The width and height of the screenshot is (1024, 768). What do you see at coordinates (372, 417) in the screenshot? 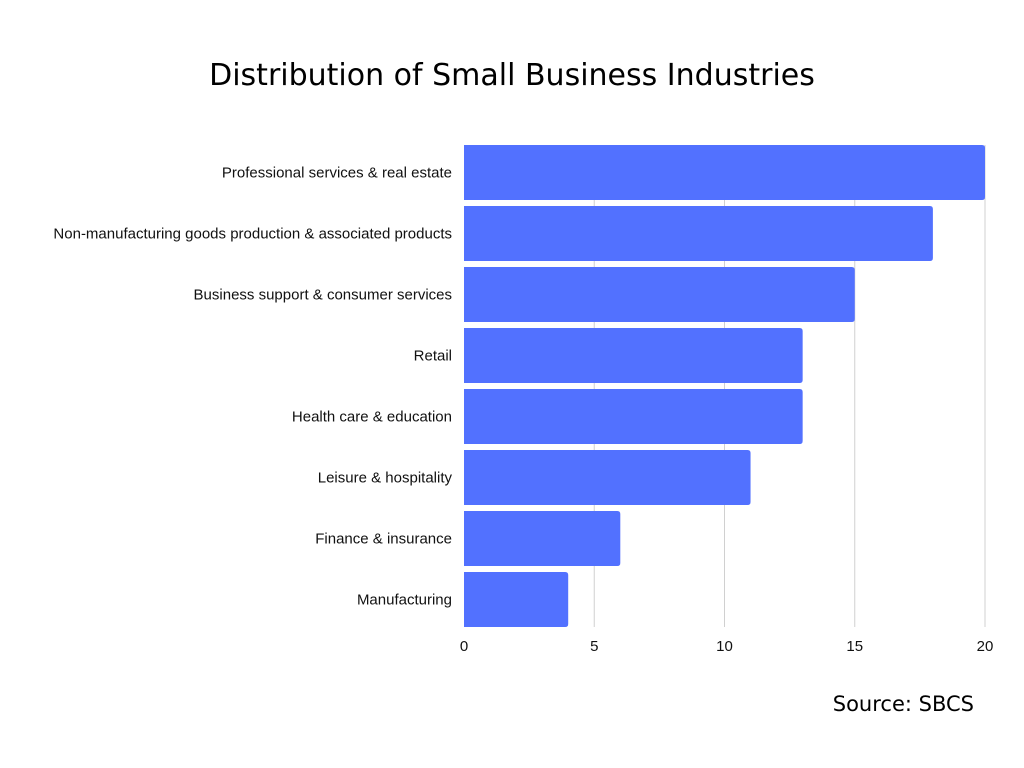
I see `category-label: Health care & education` at bounding box center [372, 417].